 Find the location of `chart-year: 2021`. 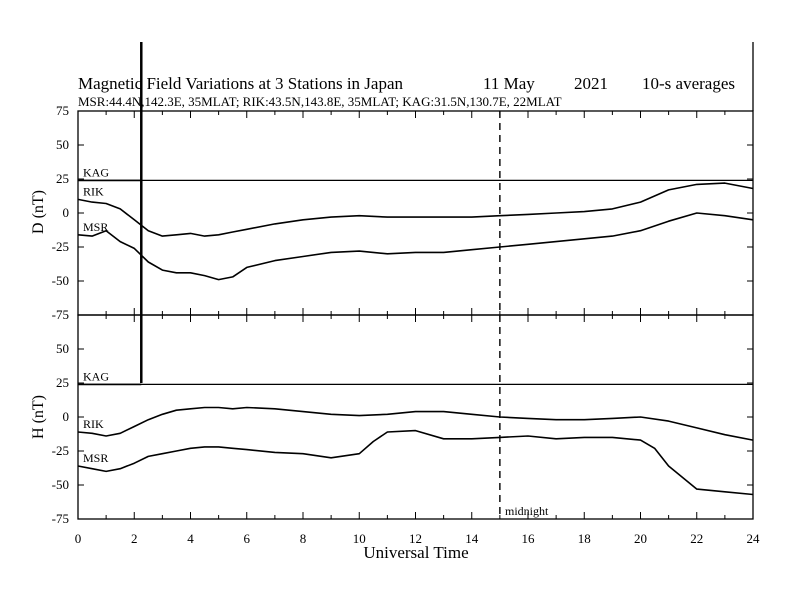

chart-year: 2021 is located at coordinates (591, 83).